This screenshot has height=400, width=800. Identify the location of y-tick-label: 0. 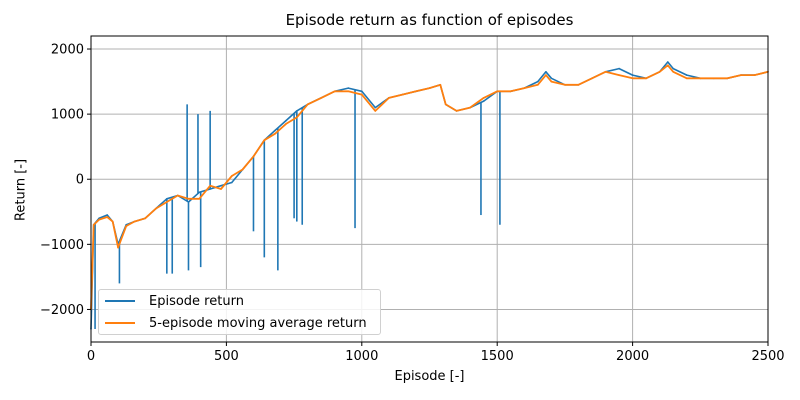
(80, 180).